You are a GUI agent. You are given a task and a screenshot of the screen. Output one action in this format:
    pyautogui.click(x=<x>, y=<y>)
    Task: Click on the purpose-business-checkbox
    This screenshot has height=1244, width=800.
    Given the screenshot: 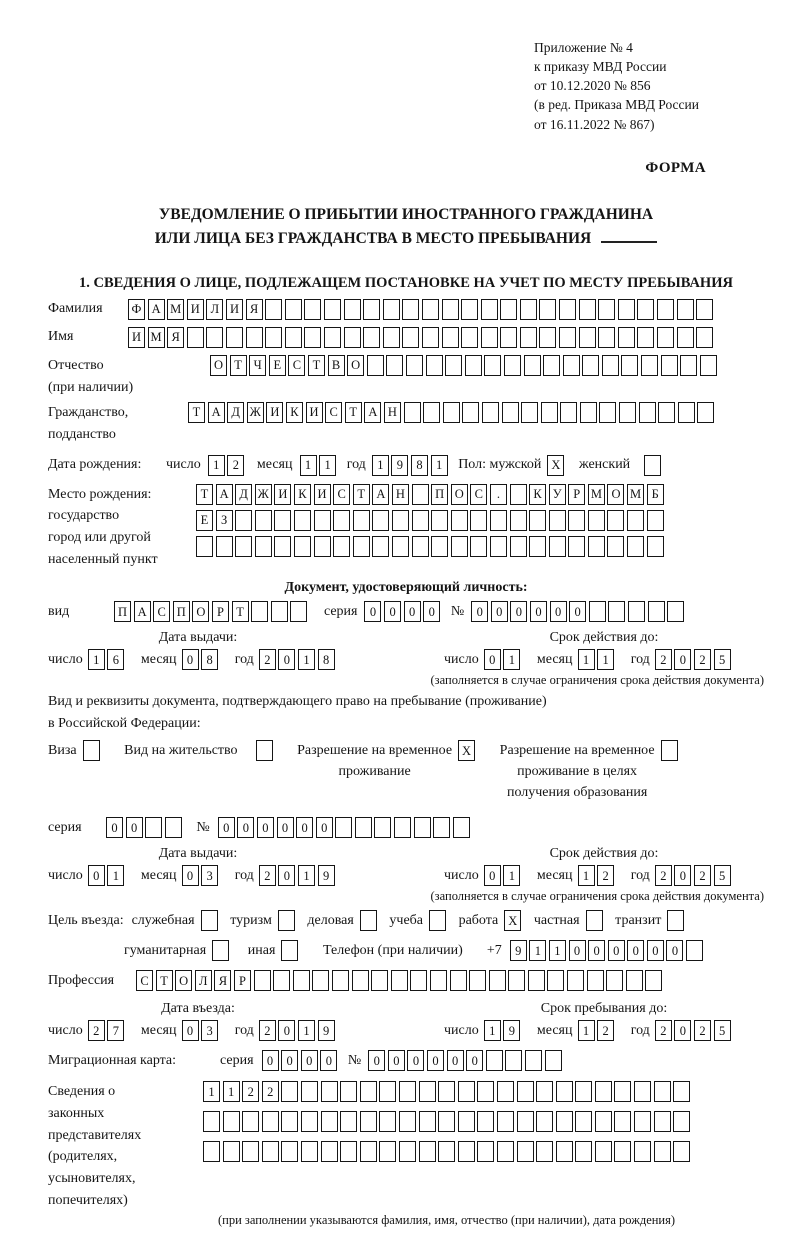 What is the action you would take?
    pyautogui.click(x=369, y=921)
    